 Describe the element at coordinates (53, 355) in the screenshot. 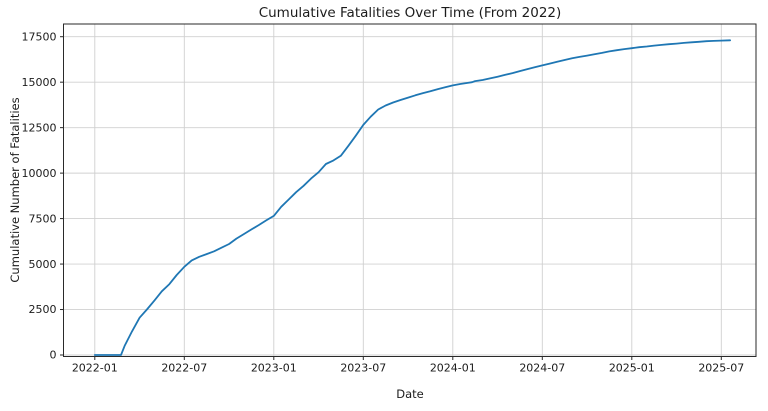

I see `y-tick-label: 0` at that location.